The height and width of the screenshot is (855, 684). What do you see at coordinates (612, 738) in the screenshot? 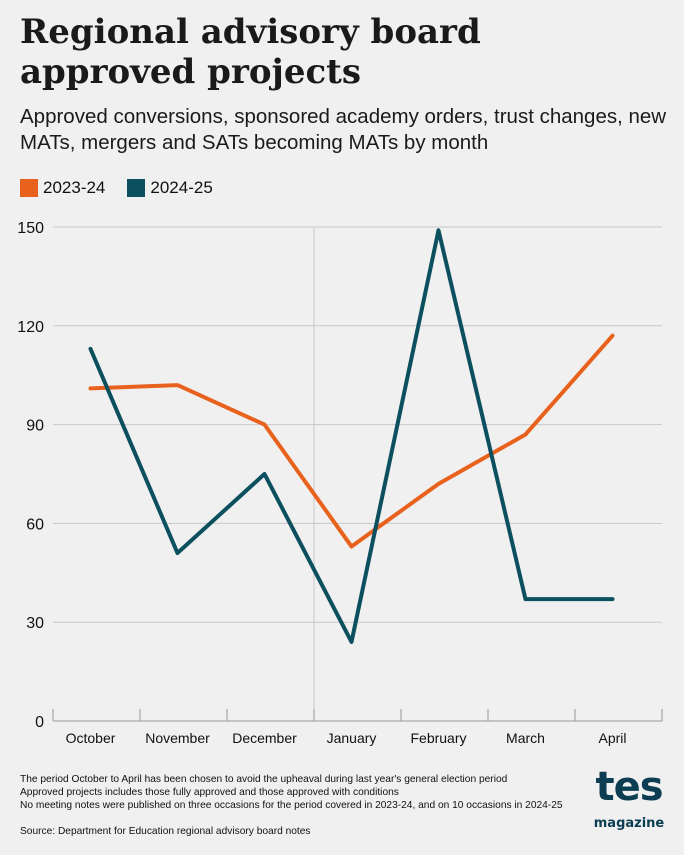
I see `x-tick-label-april: April` at bounding box center [612, 738].